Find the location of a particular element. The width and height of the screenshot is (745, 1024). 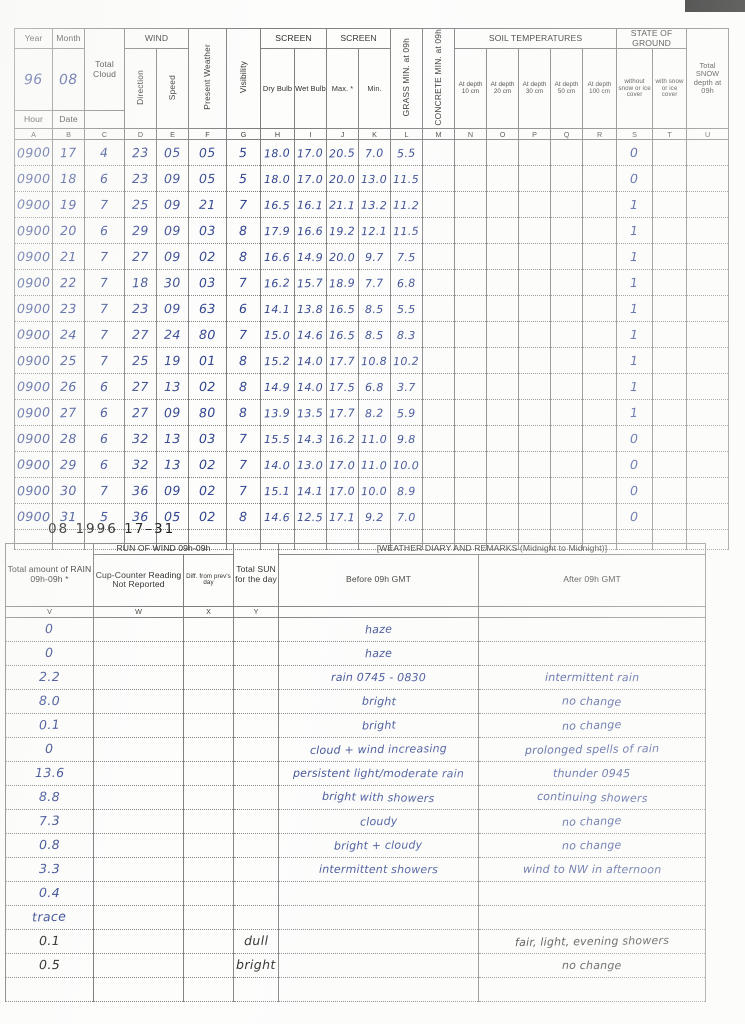

handwritten-value: 13 is located at coordinates (172, 386).